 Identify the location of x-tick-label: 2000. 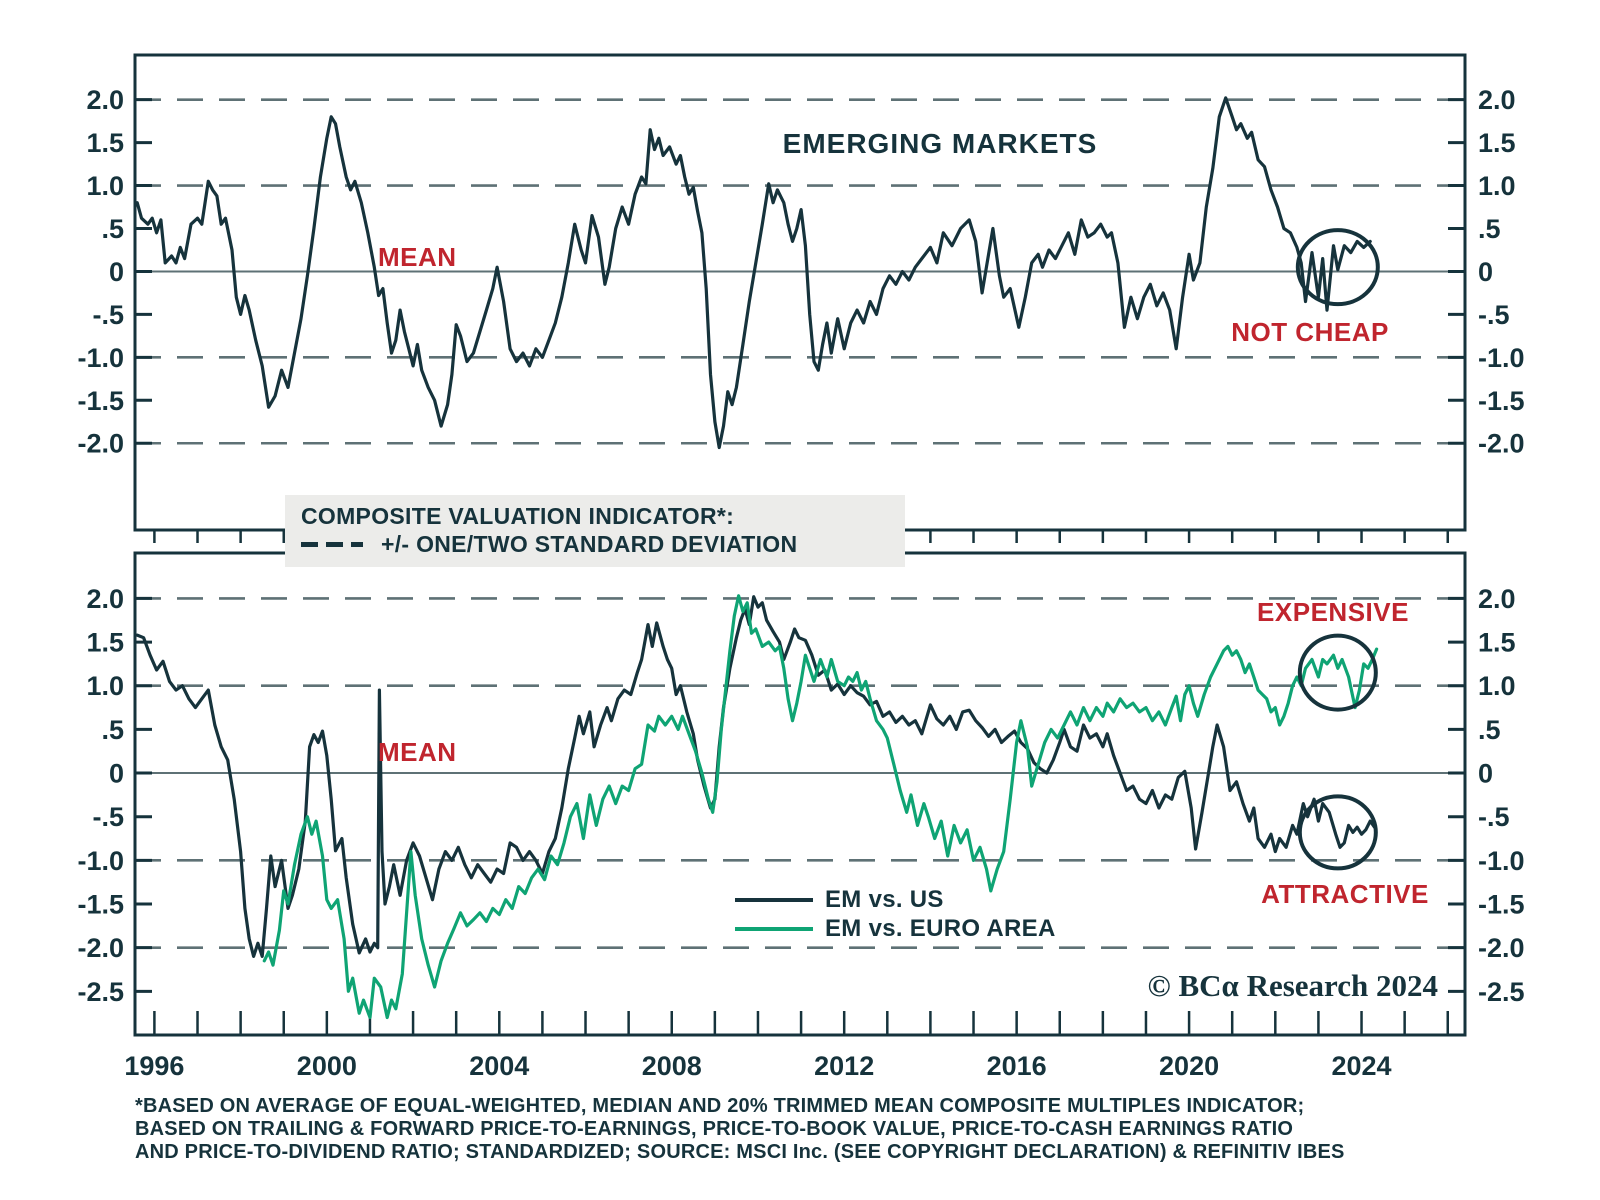
(327, 1066).